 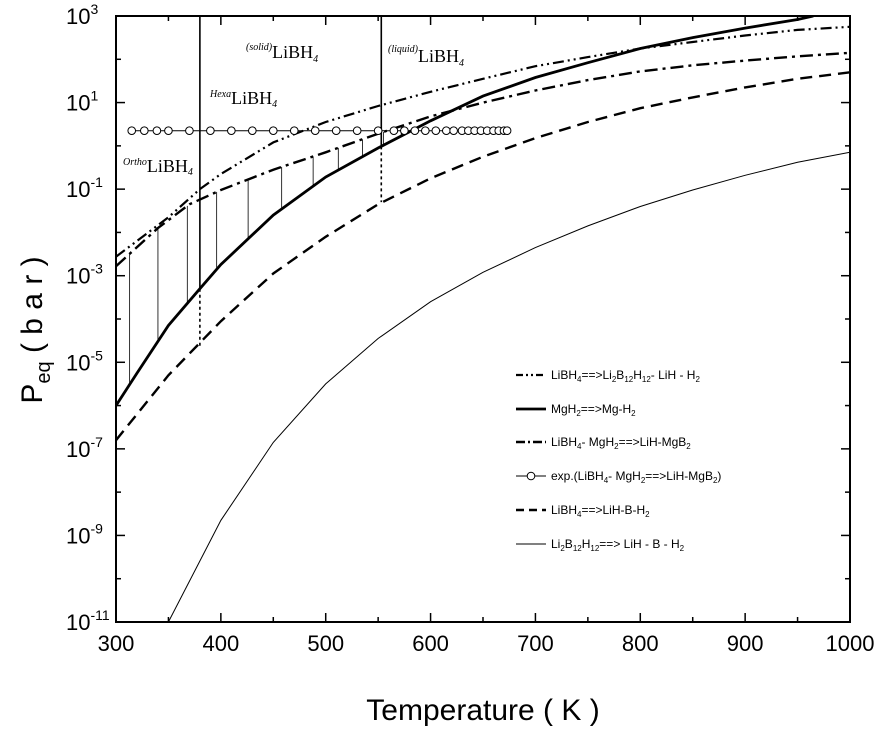 I want to click on legend-label-2-part-5: 2, so click(x=688, y=446).